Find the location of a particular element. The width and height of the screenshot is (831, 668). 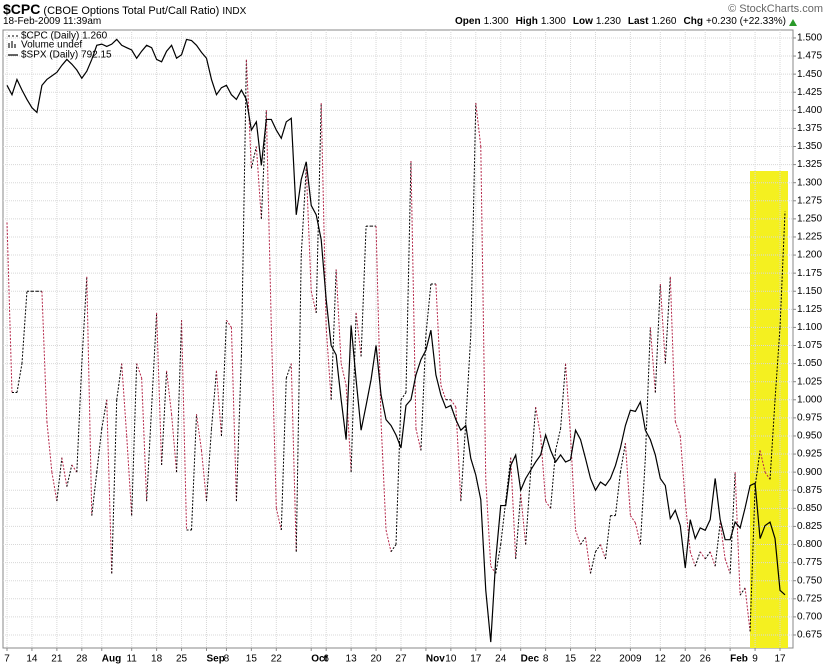

exchange: INDX is located at coordinates (234, 11).